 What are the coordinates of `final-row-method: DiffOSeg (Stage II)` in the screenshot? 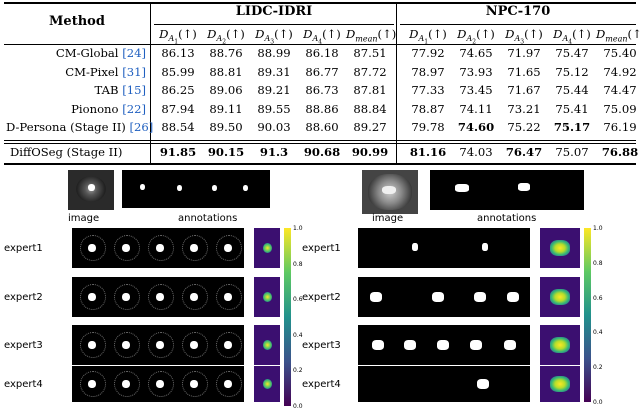 It's located at (66, 152).